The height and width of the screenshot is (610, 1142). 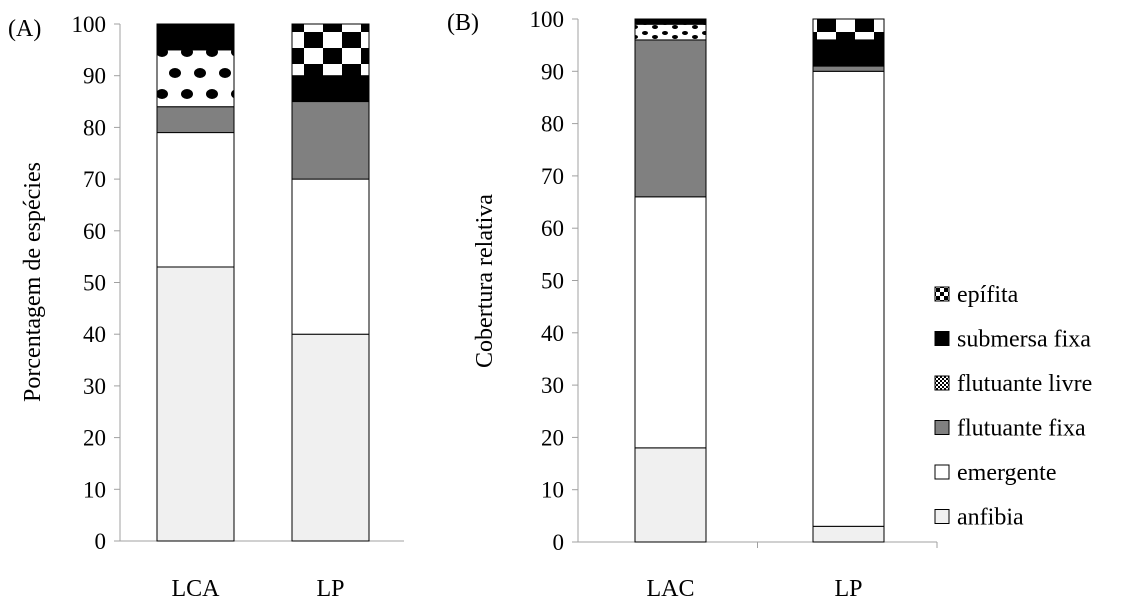 I want to click on panel-a-bar-lca-anfibia, so click(x=195, y=404).